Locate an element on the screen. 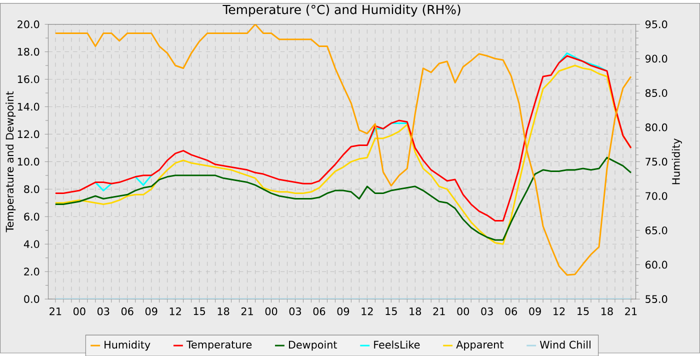 The image size is (700, 356). y-tick-label: 12.0 is located at coordinates (29, 134).